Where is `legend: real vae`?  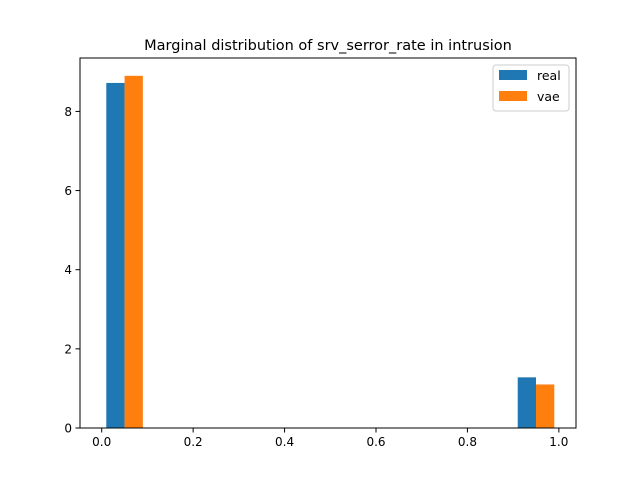
legend: real vae is located at coordinates (531, 88).